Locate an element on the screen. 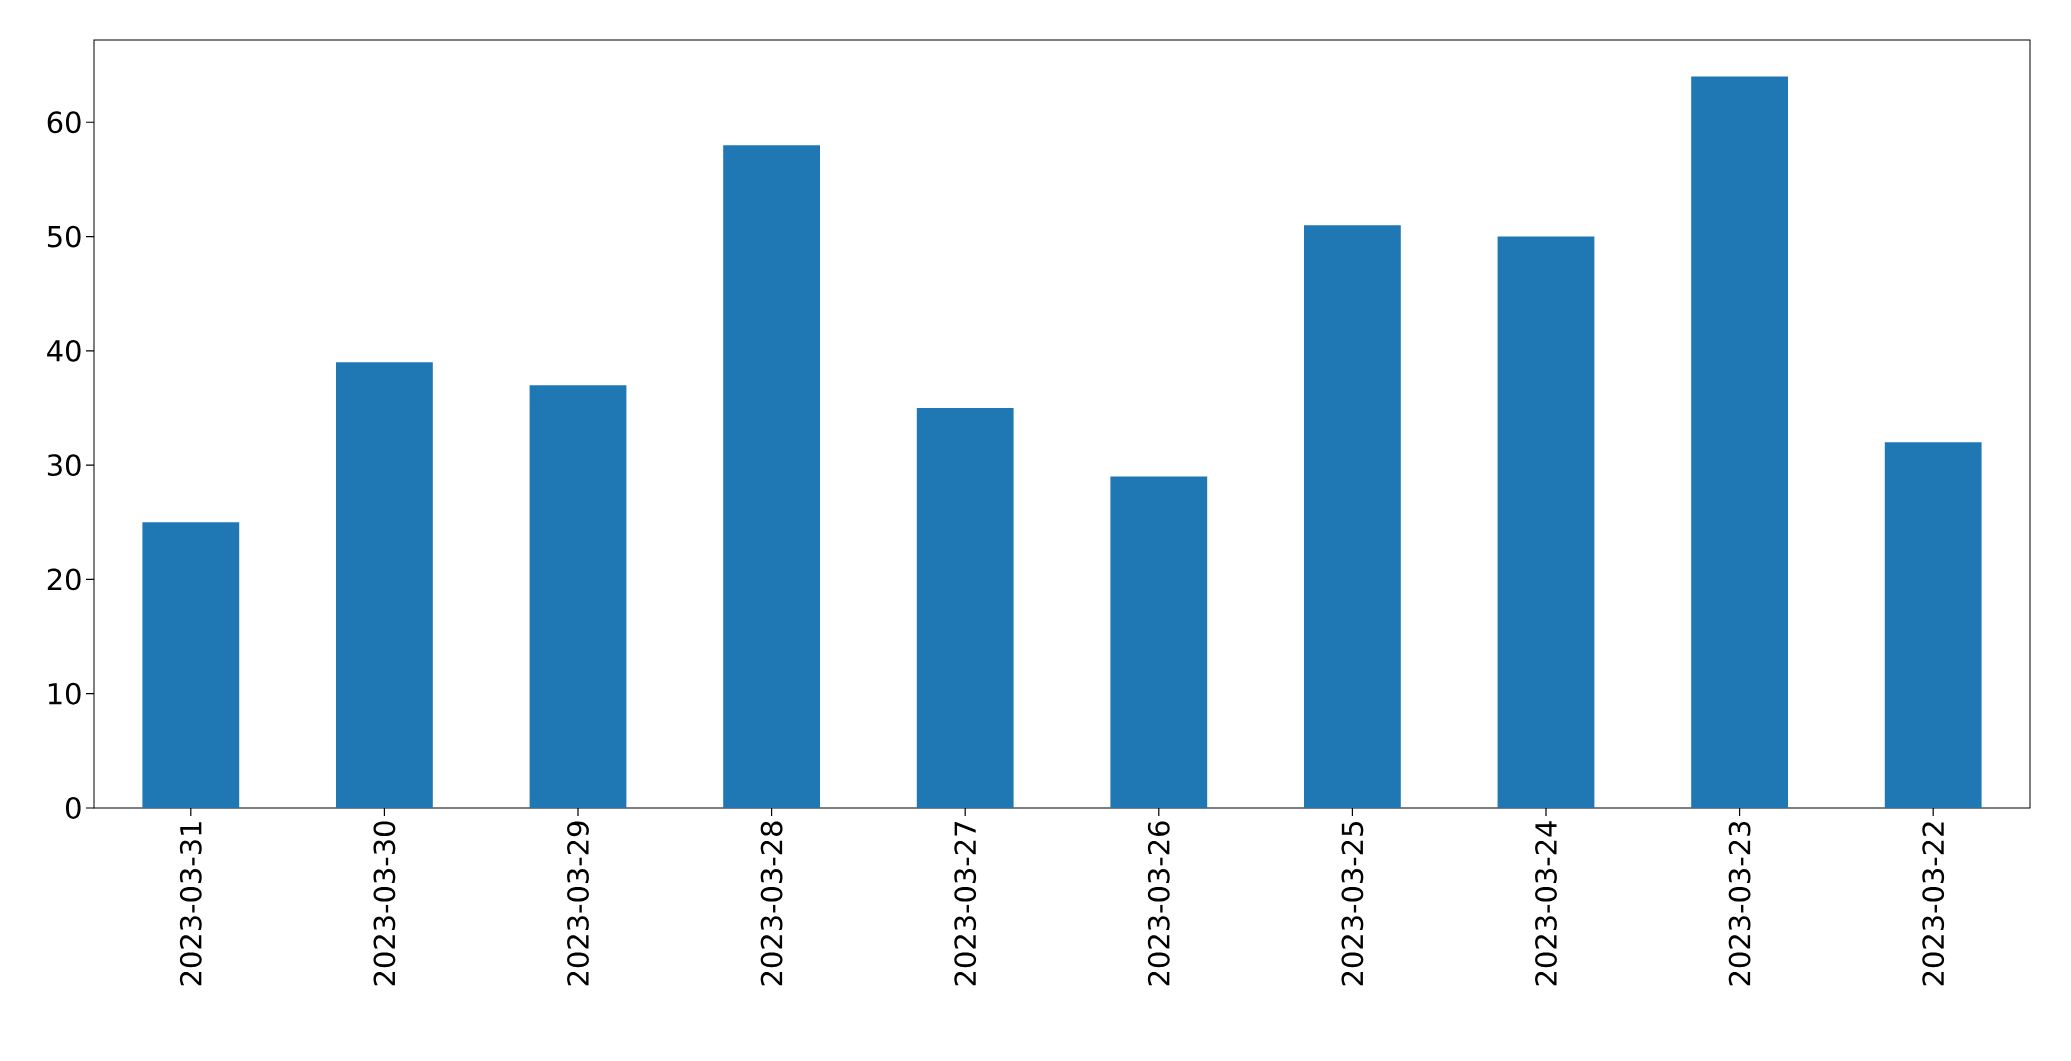 This screenshot has height=1061, width=2071. y-tick-label: 40 is located at coordinates (64, 350).